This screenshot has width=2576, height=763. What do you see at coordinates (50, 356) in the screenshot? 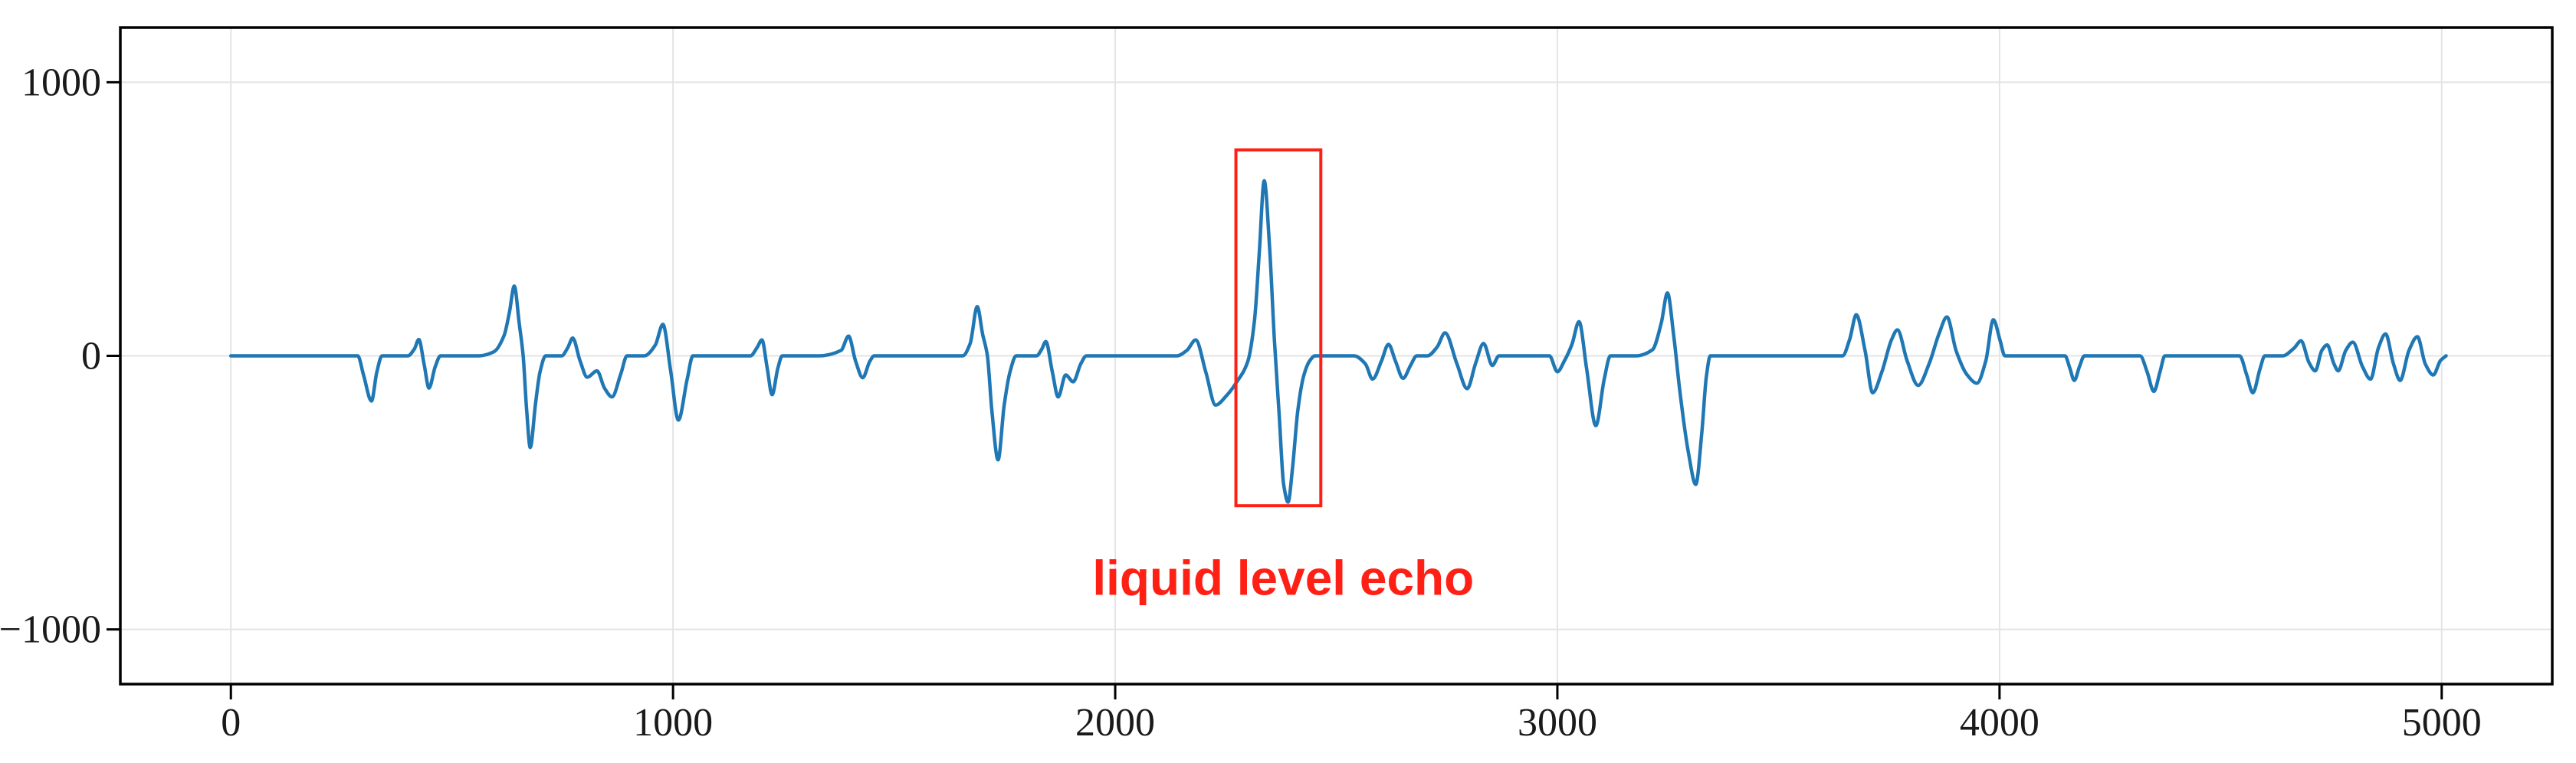
I see `y-tick-labels: −1000 0 1000` at bounding box center [50, 356].